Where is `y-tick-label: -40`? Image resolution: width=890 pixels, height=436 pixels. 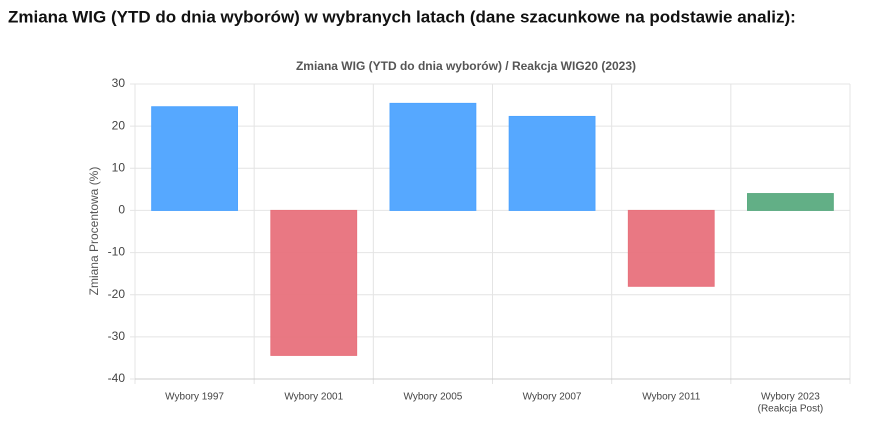 y-tick-label: -40 is located at coordinates (117, 378).